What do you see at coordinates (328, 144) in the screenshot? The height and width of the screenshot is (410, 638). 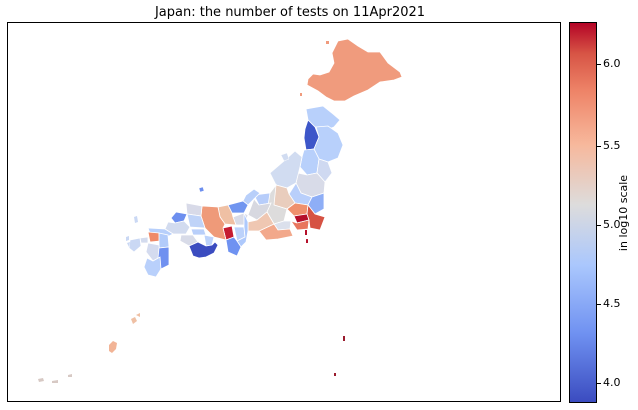 I see `iwate-region` at bounding box center [328, 144].